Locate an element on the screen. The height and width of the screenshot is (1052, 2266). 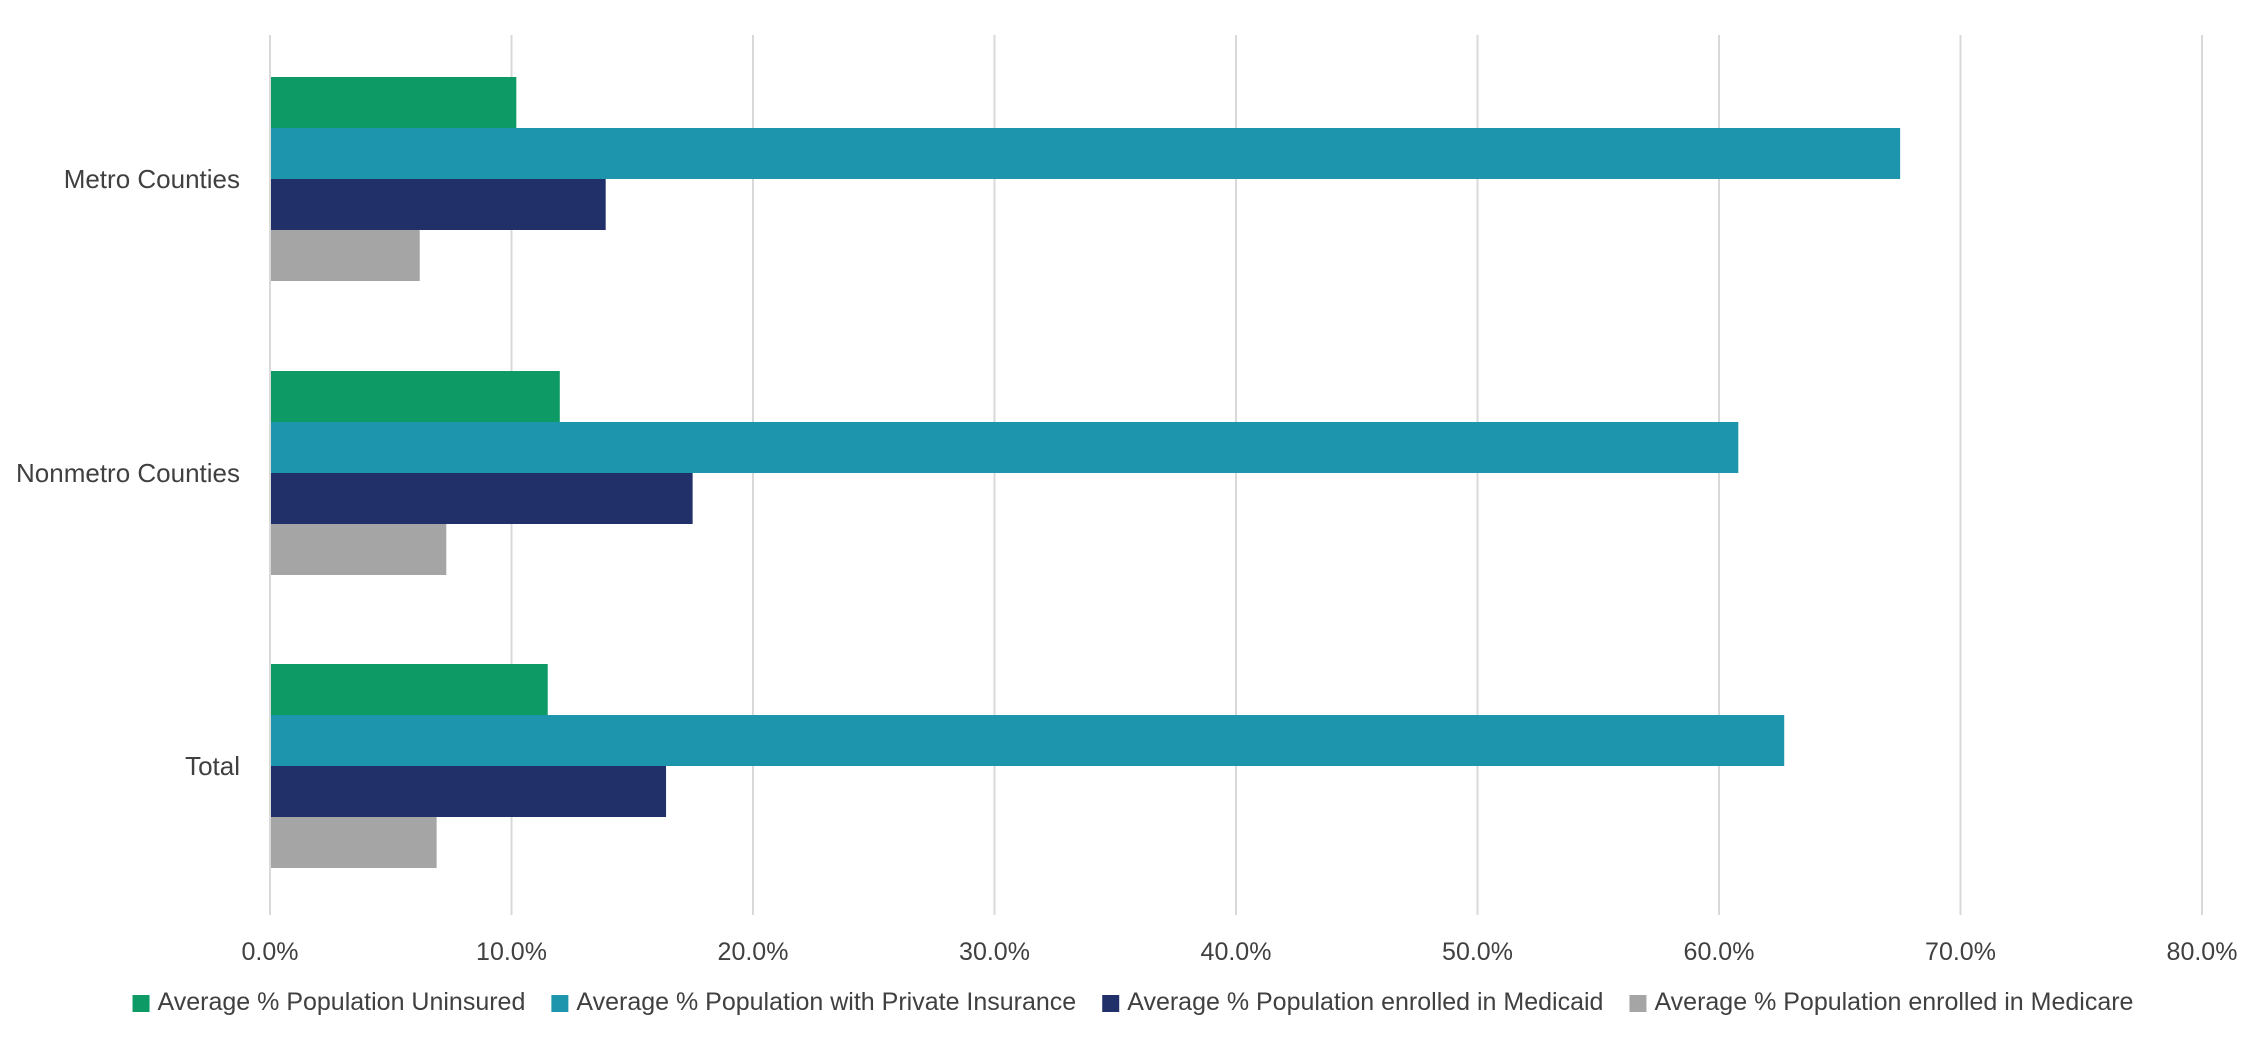
x-tick-label: 60.0% is located at coordinates (1719, 952).